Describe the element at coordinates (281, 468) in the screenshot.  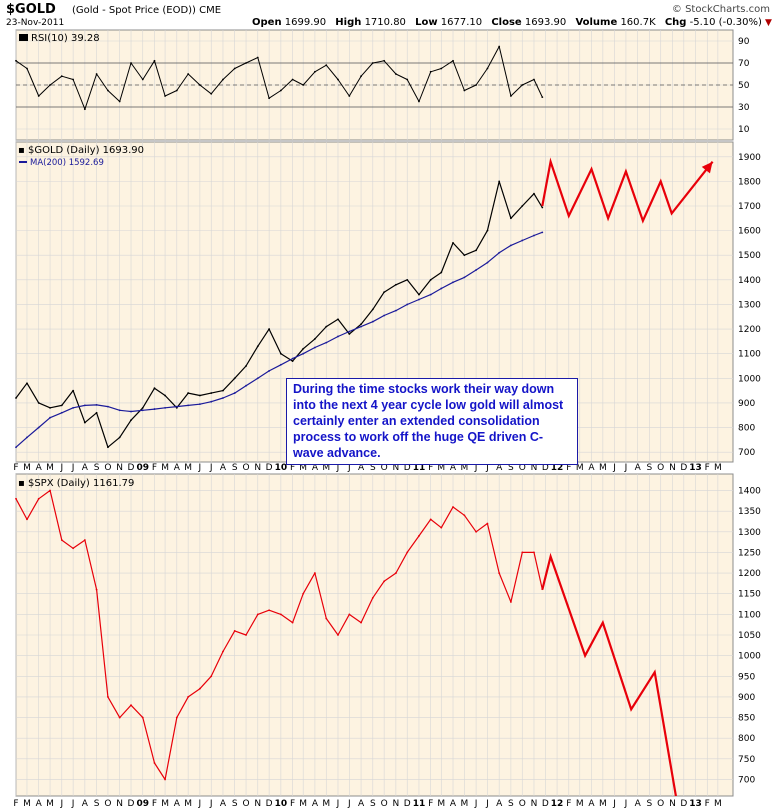
I see `gold-x-tick-label: 10` at that location.